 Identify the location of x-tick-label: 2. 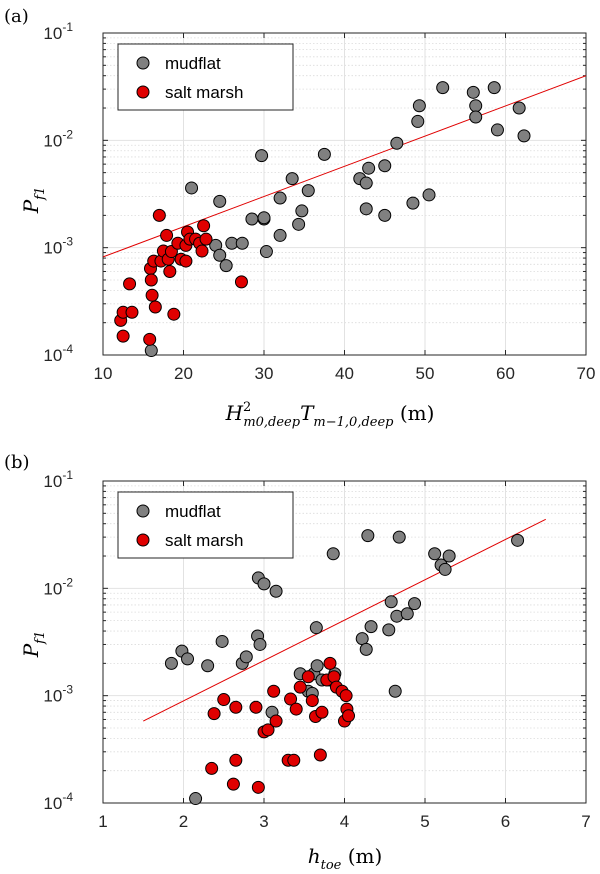
(183, 821).